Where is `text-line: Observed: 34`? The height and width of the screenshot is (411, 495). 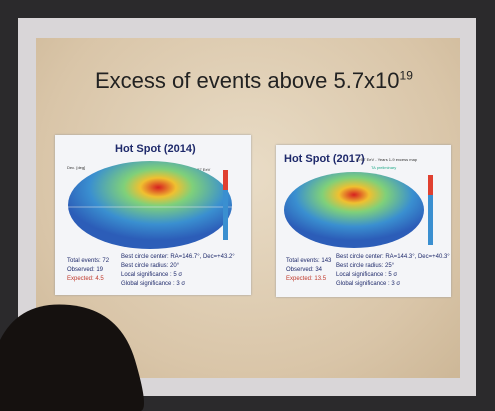
text-line: Observed: 34 is located at coordinates (304, 270).